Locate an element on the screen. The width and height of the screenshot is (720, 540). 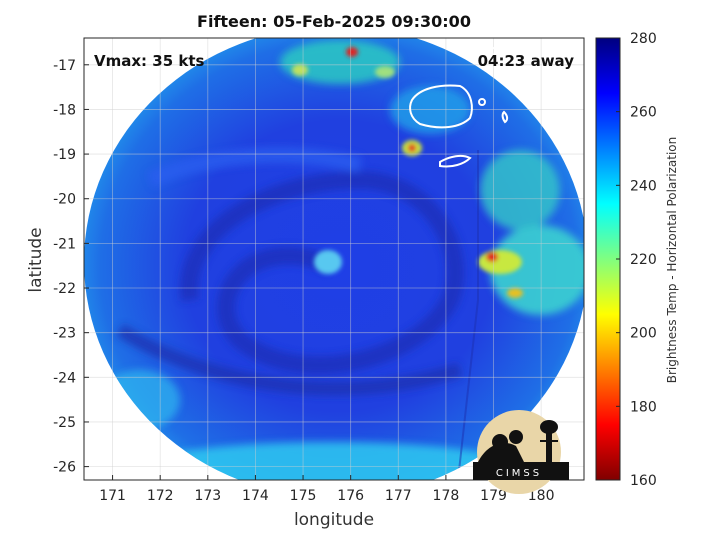
vmax-label: Vmax: 35 kts is located at coordinates (149, 61).